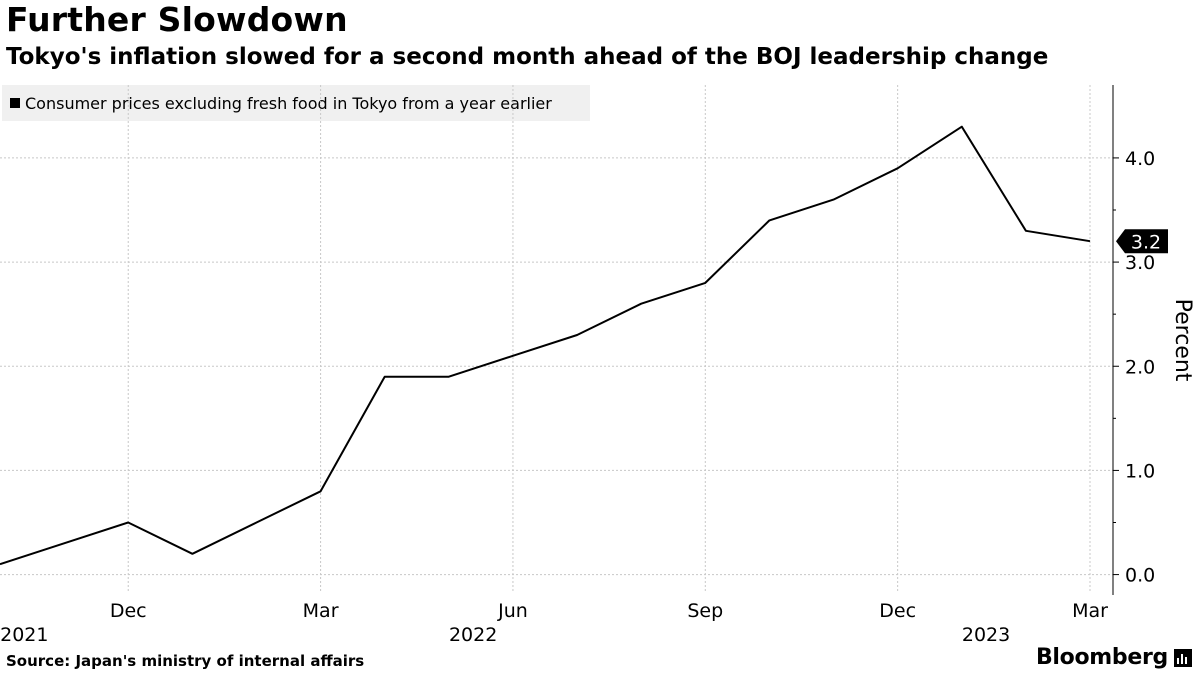  What do you see at coordinates (986, 635) in the screenshot?
I see `x-year-label: 2023` at bounding box center [986, 635].